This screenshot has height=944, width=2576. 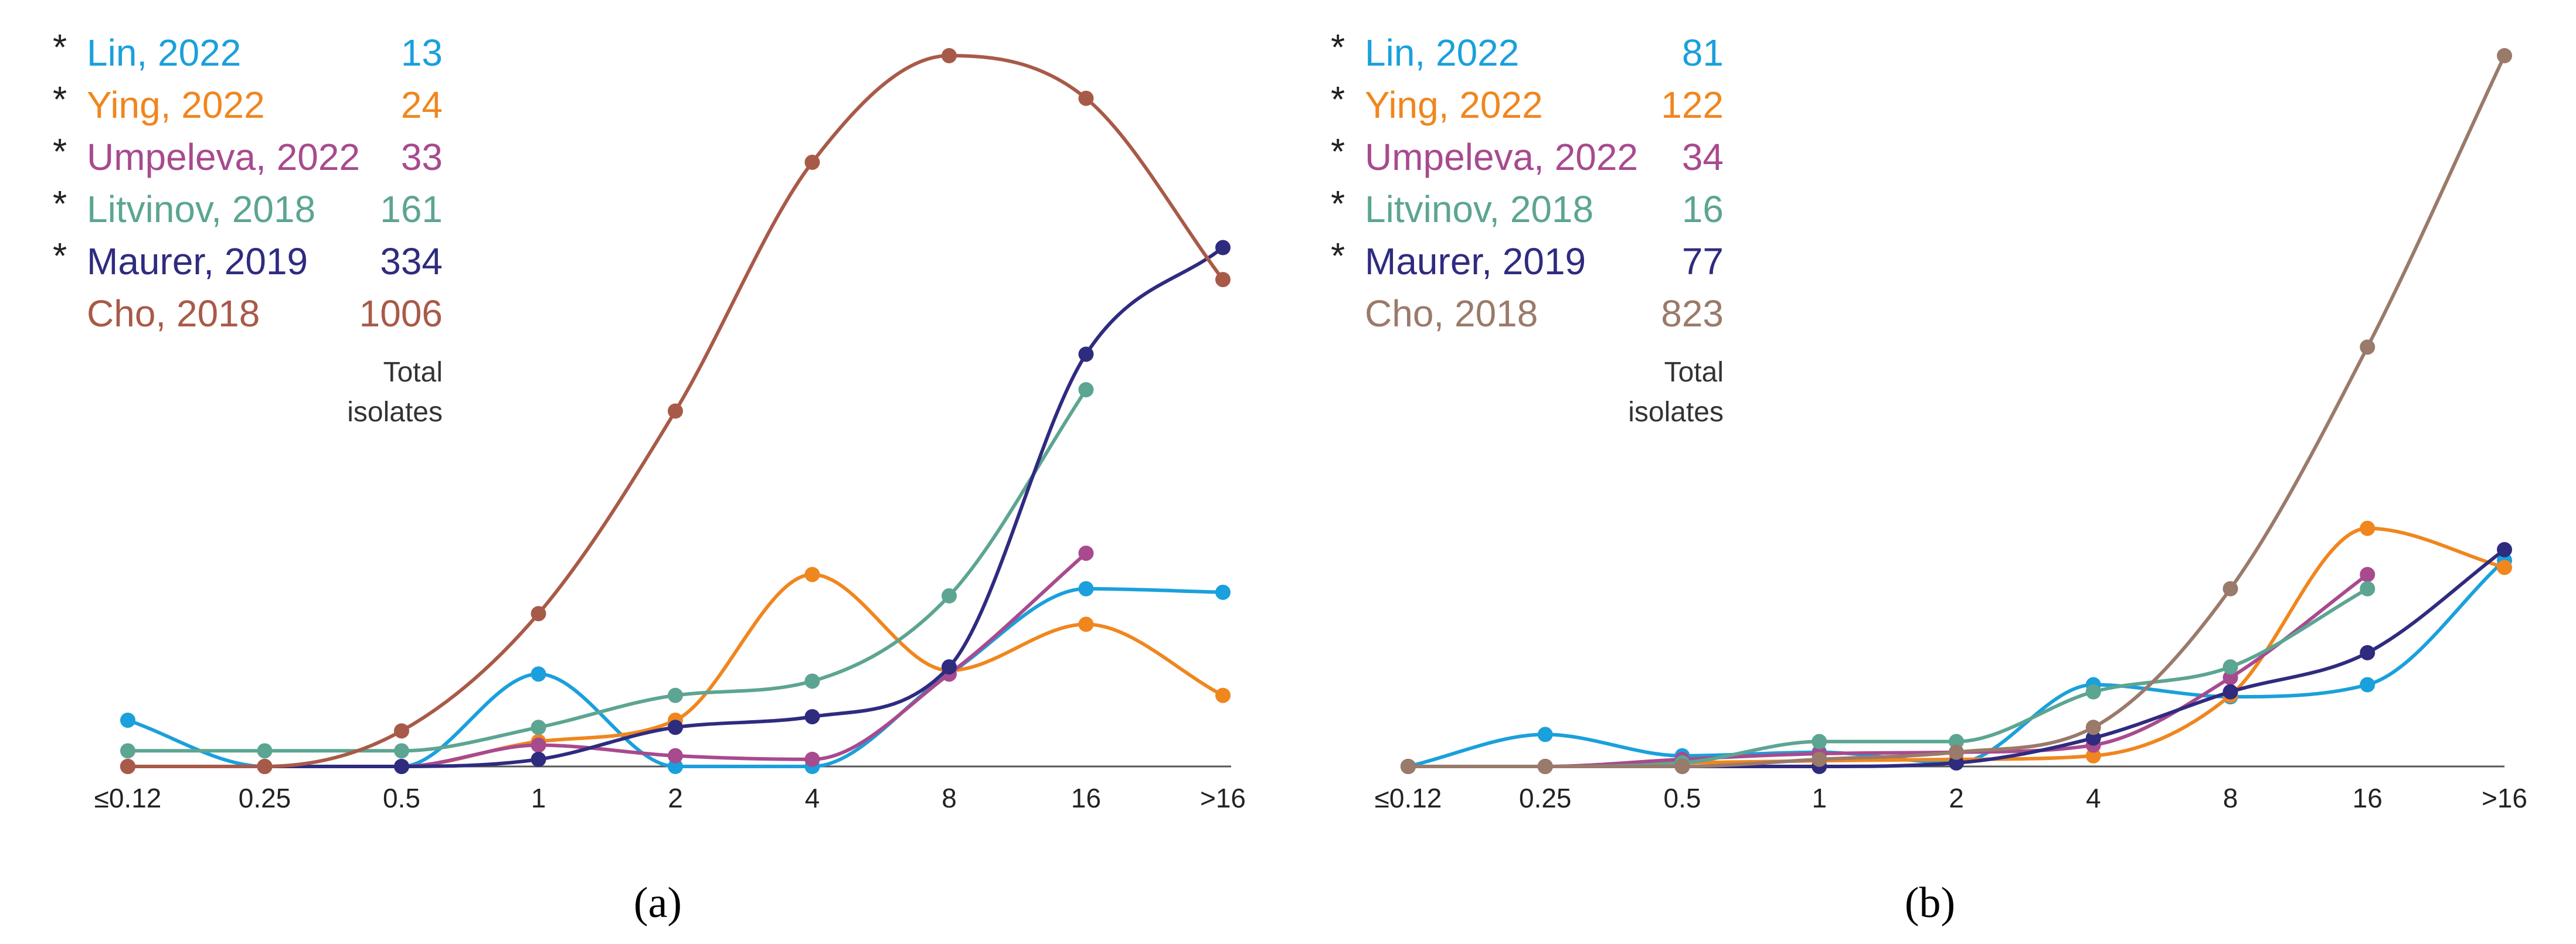 I want to click on series-line-lin, so click(x=675, y=677).